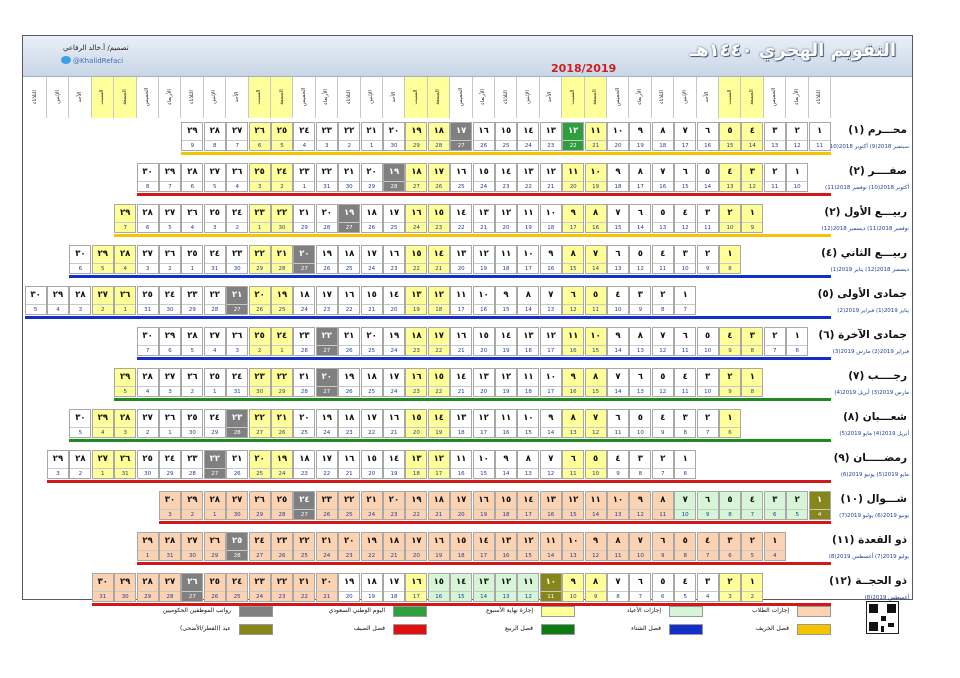  I want to click on hijri-day: ١٣, so click(506, 541).